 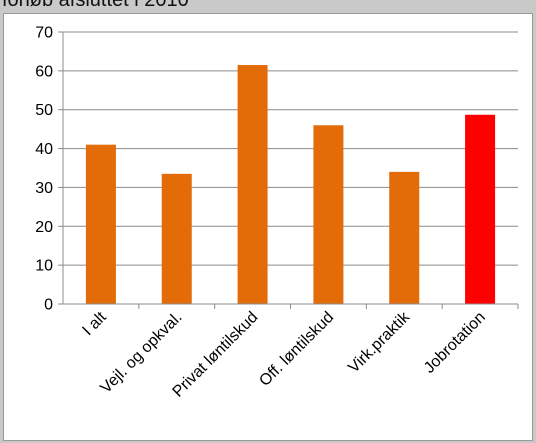 I want to click on x-tick-label: Vejl. og opkval., so click(x=141, y=353).